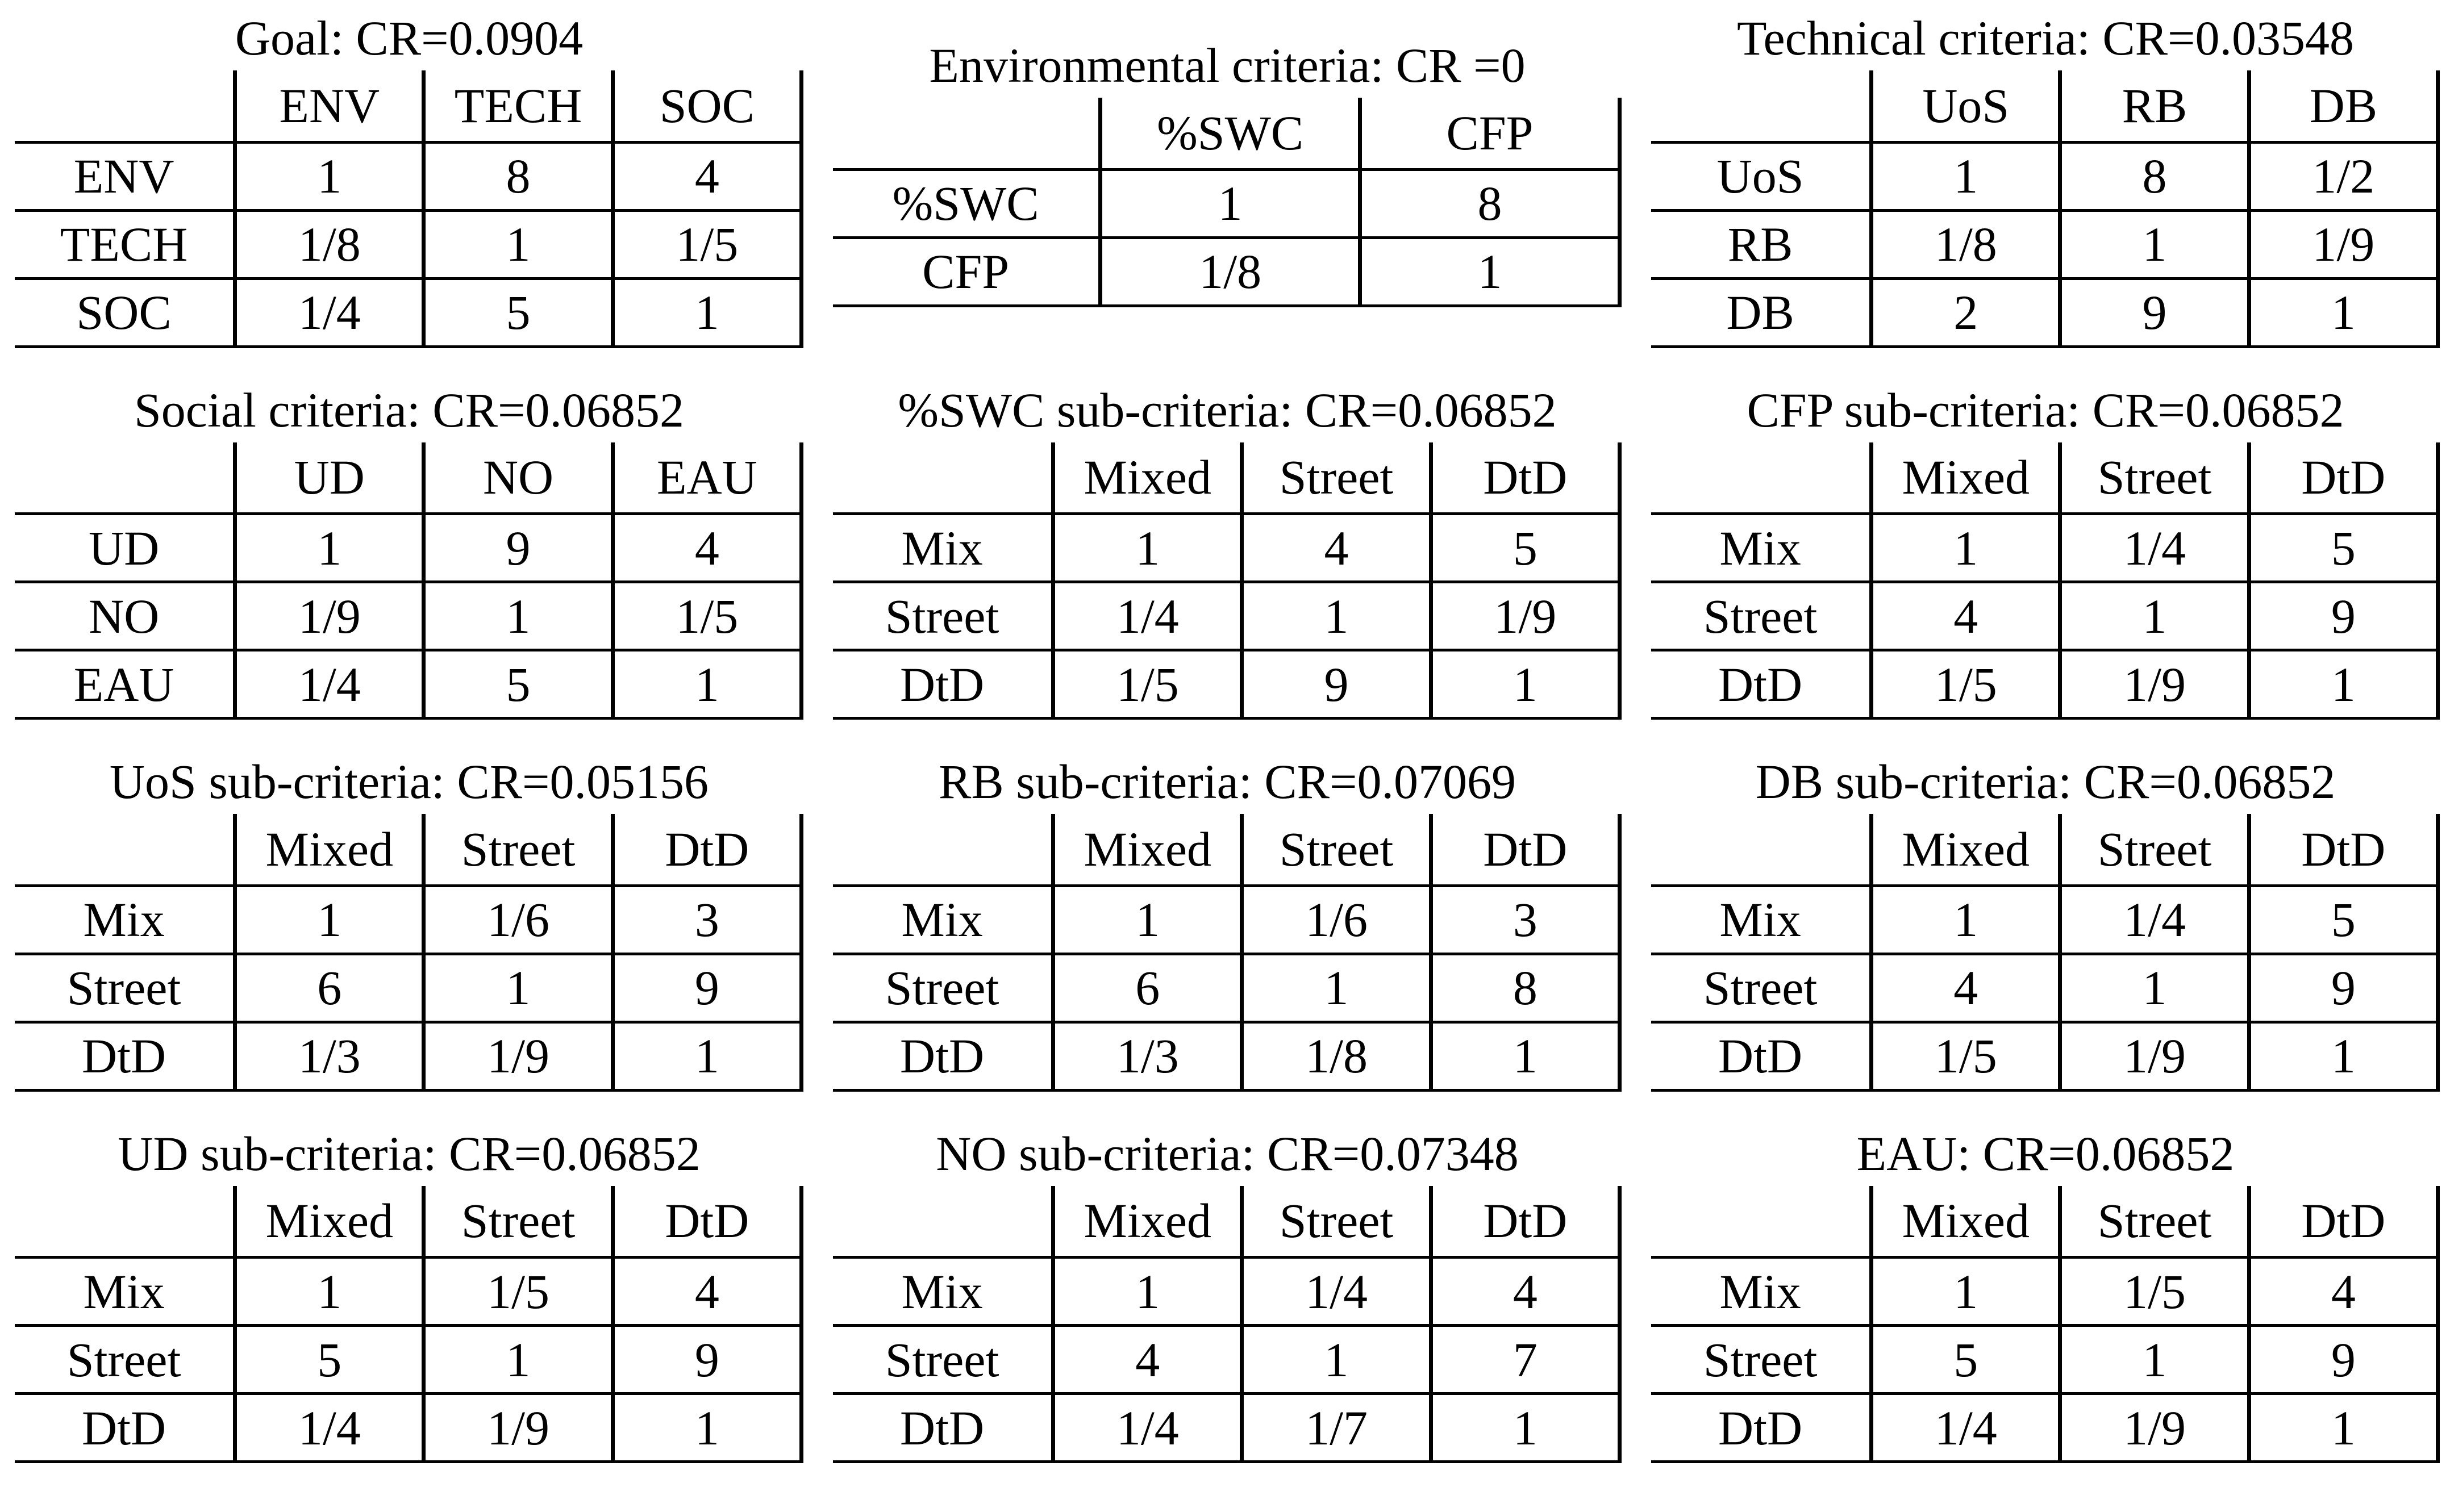  I want to click on header-row: UD NO EAU, so click(410, 478).